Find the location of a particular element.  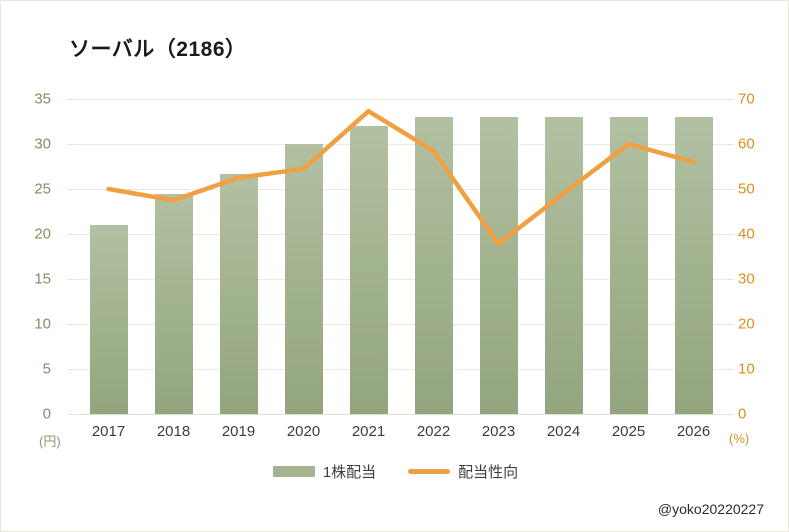

left-axis-label: 10 is located at coordinates (42, 324).